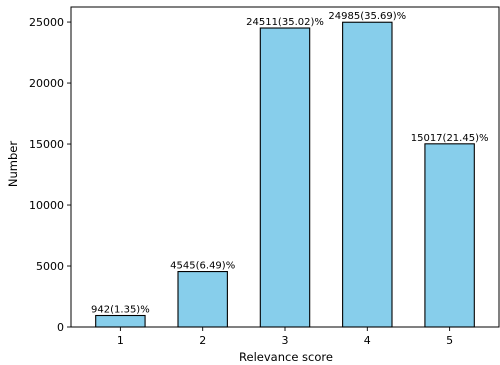 The image size is (500, 365). I want to click on y-tick-label-15000: 15000, so click(46, 144).